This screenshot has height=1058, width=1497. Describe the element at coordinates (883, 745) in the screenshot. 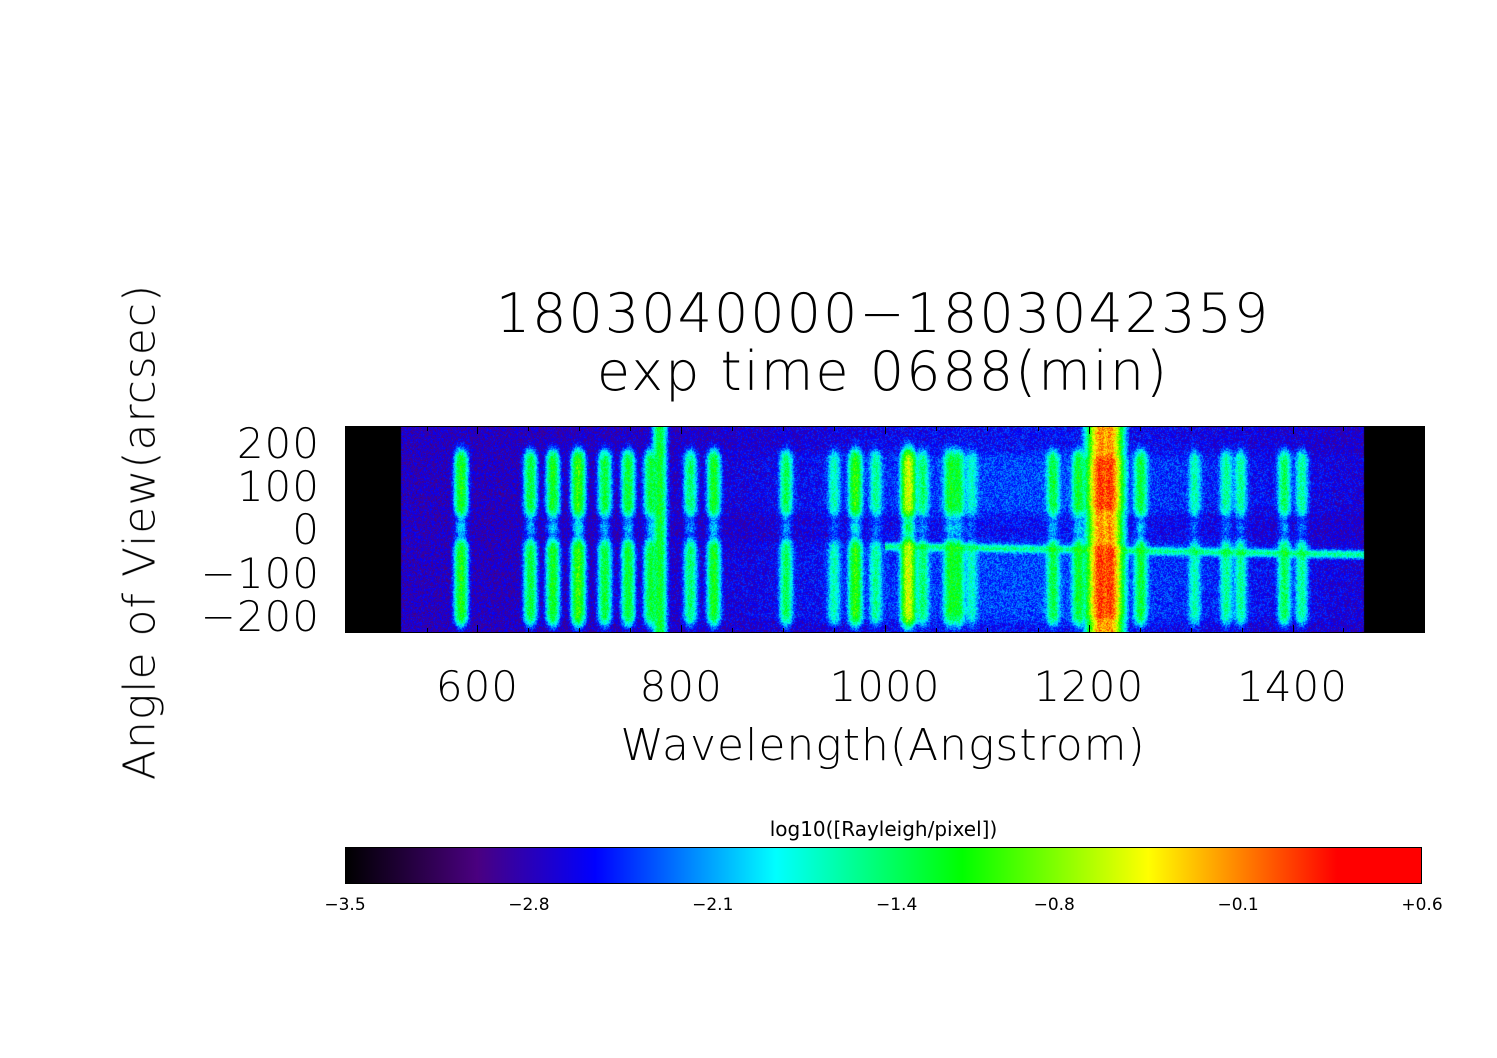

I see `x-axis-label: Wavelength(Angstrom)` at that location.